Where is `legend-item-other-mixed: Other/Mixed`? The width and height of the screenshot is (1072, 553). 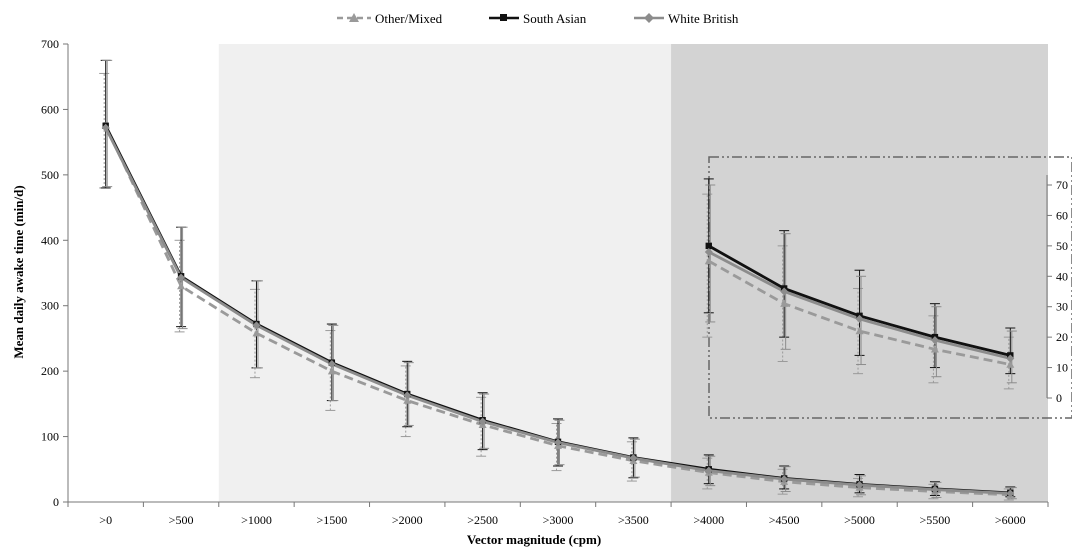
legend-item-other-mixed: Other/Mixed is located at coordinates (390, 18).